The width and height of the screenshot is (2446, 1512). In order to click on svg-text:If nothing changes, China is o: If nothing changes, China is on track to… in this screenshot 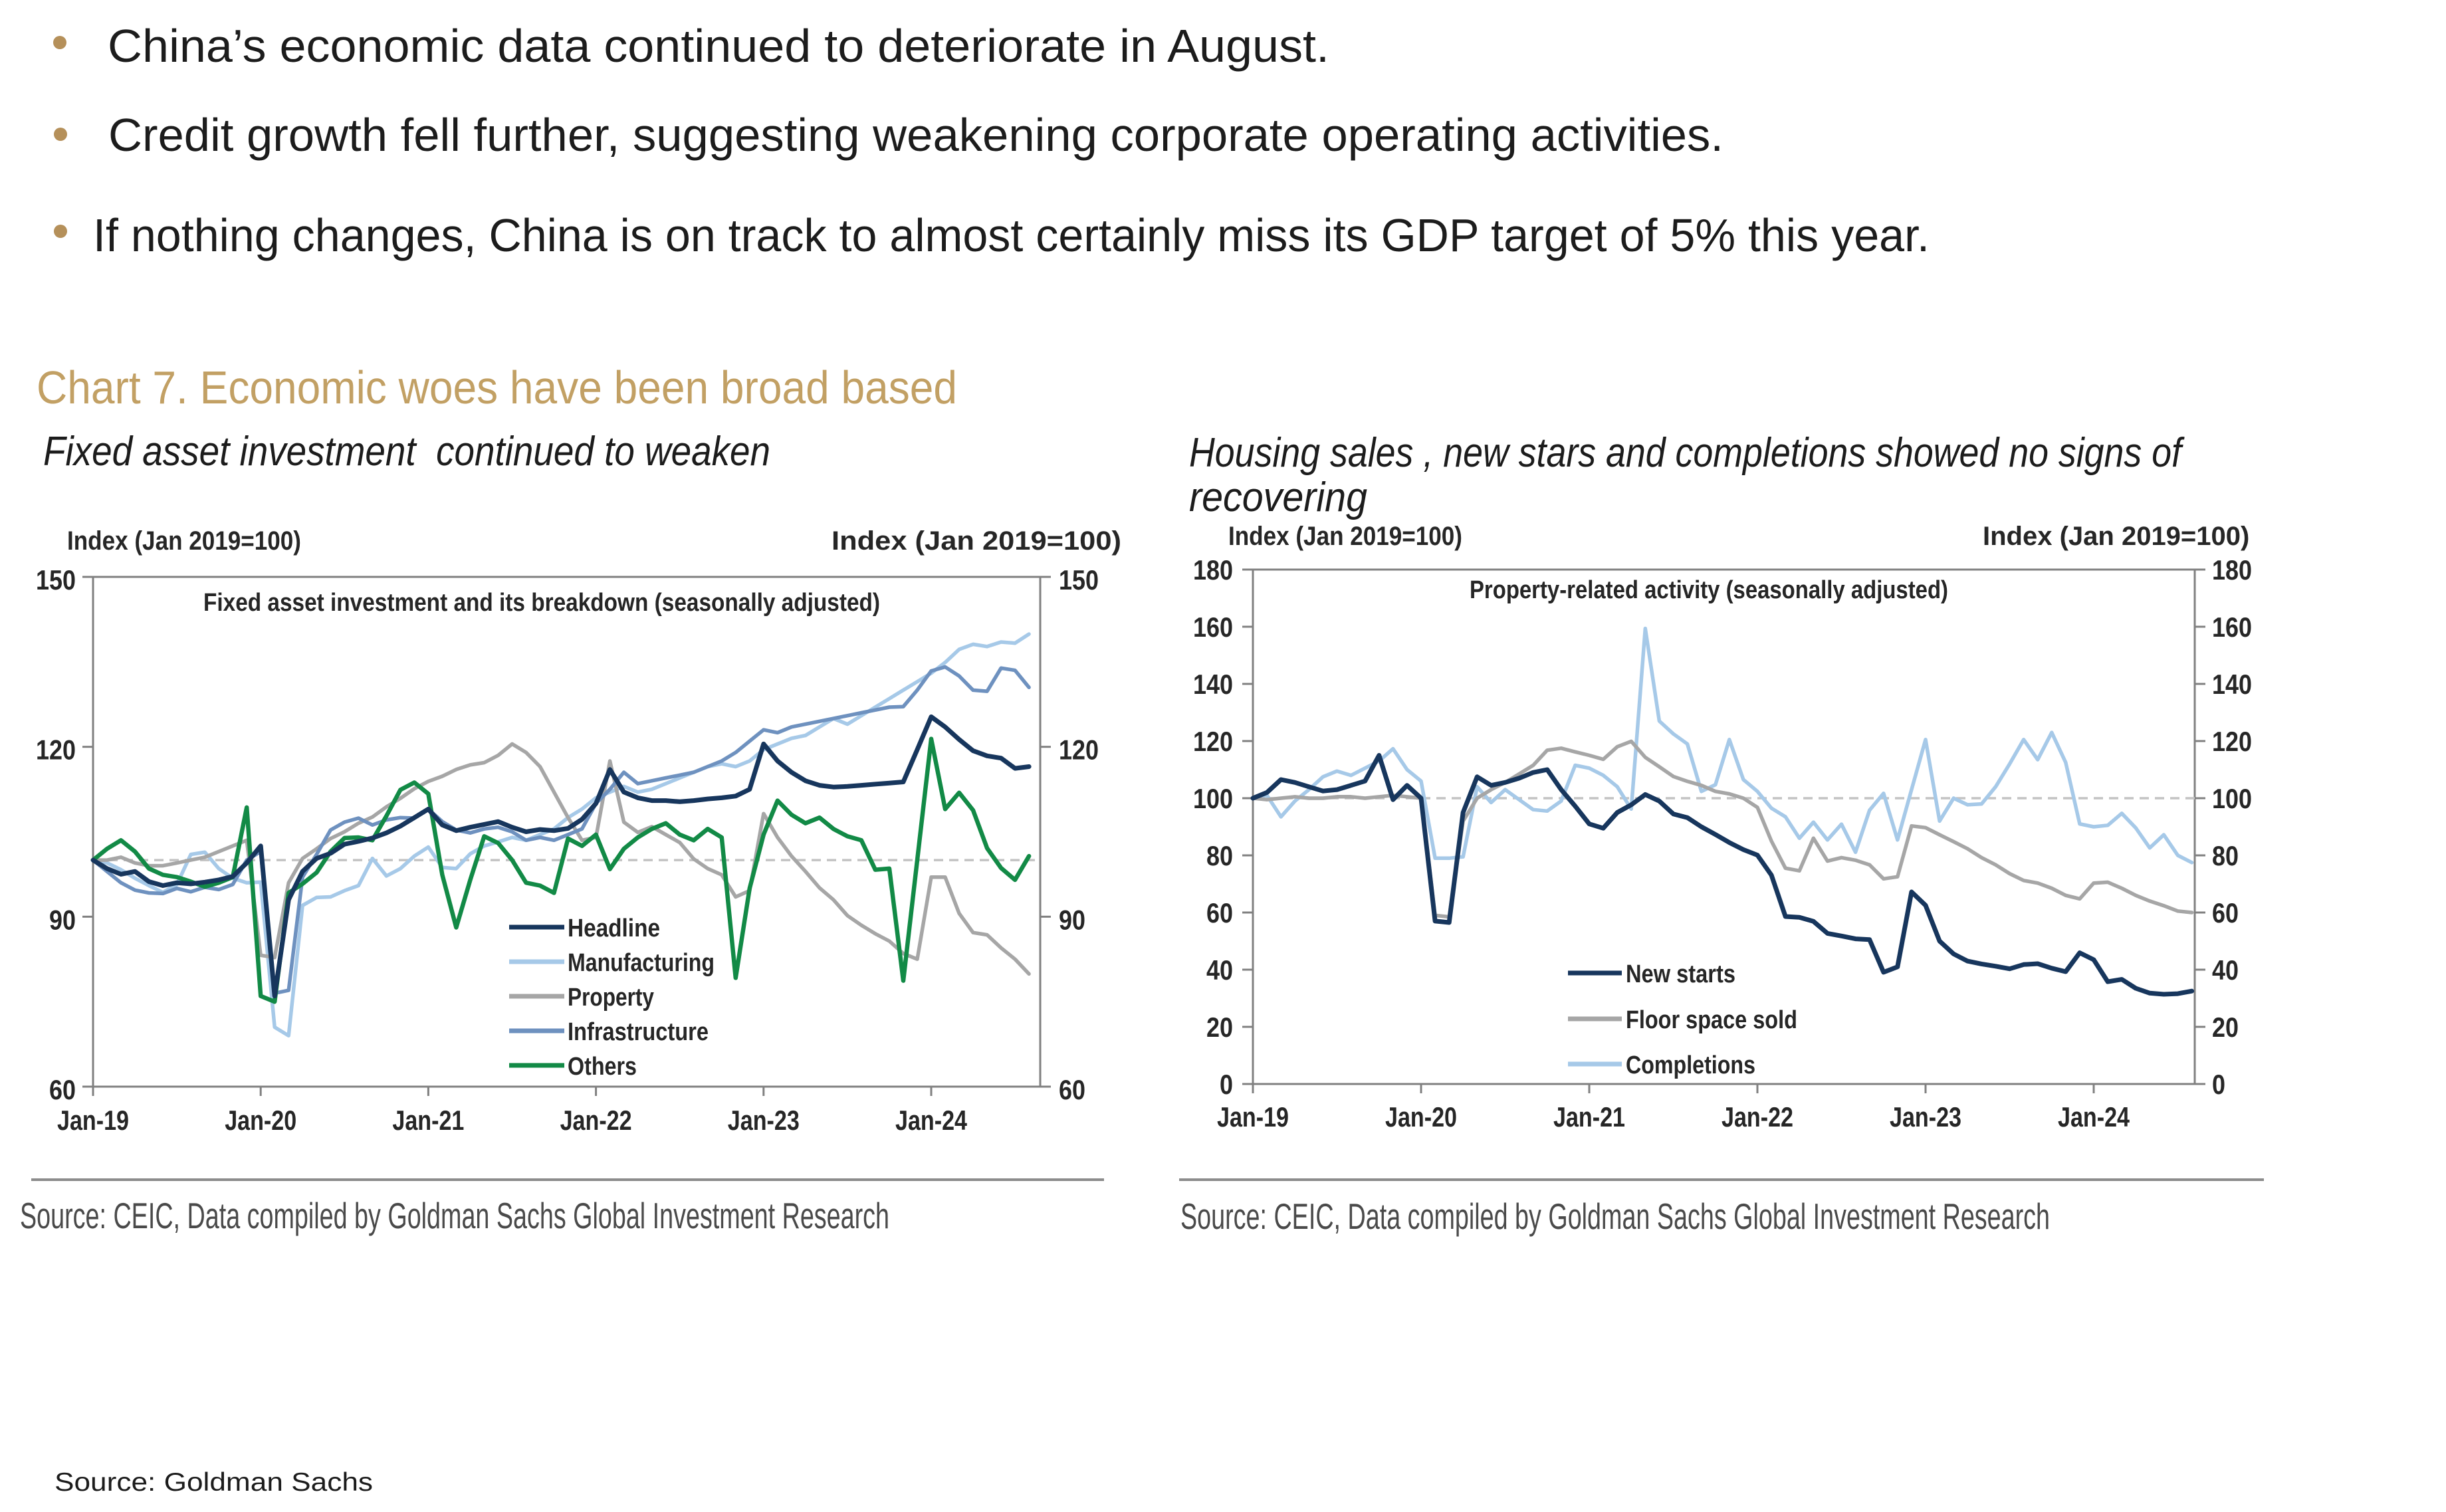, I will do `click(1011, 235)`.